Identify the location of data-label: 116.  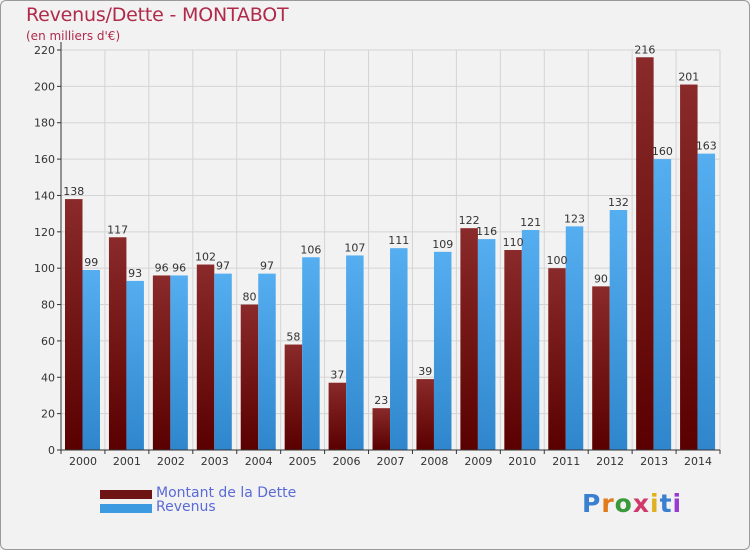
(486, 231).